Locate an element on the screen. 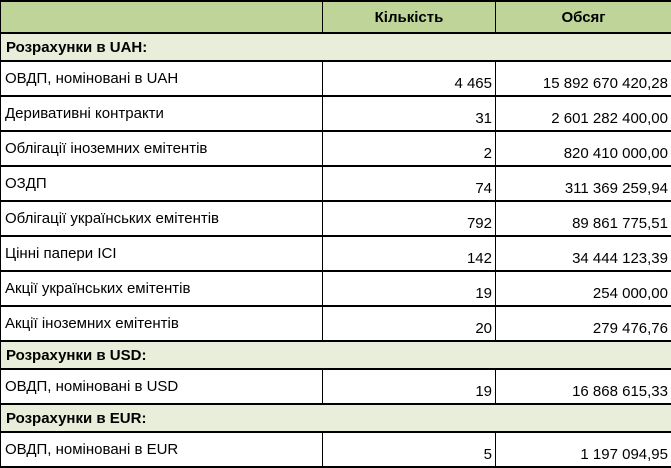 The image size is (671, 468). item-name-cell: Цінні папери ІСІ is located at coordinates (162, 253).